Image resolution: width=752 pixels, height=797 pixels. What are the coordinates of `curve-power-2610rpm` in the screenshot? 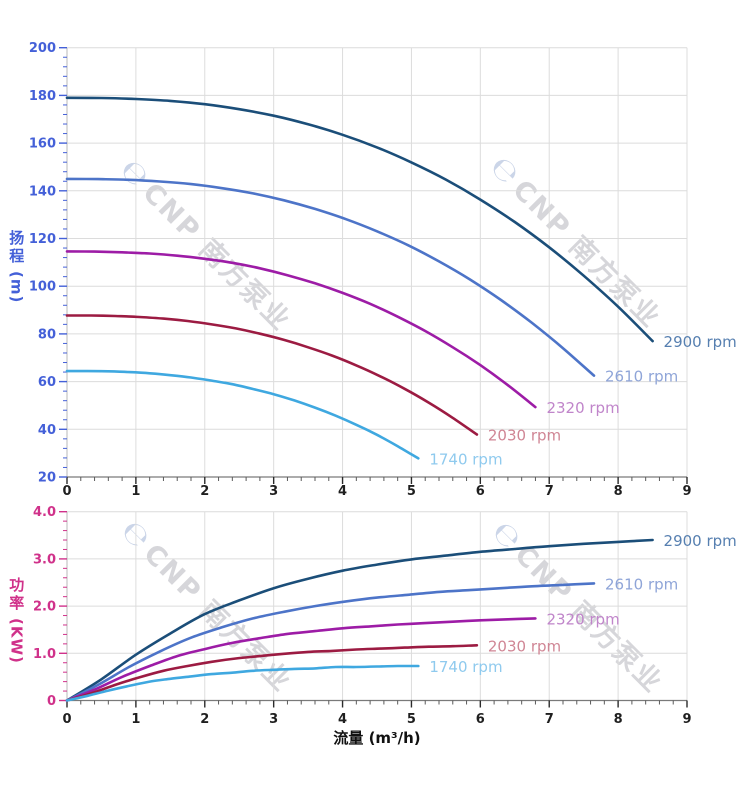 It's located at (330, 642).